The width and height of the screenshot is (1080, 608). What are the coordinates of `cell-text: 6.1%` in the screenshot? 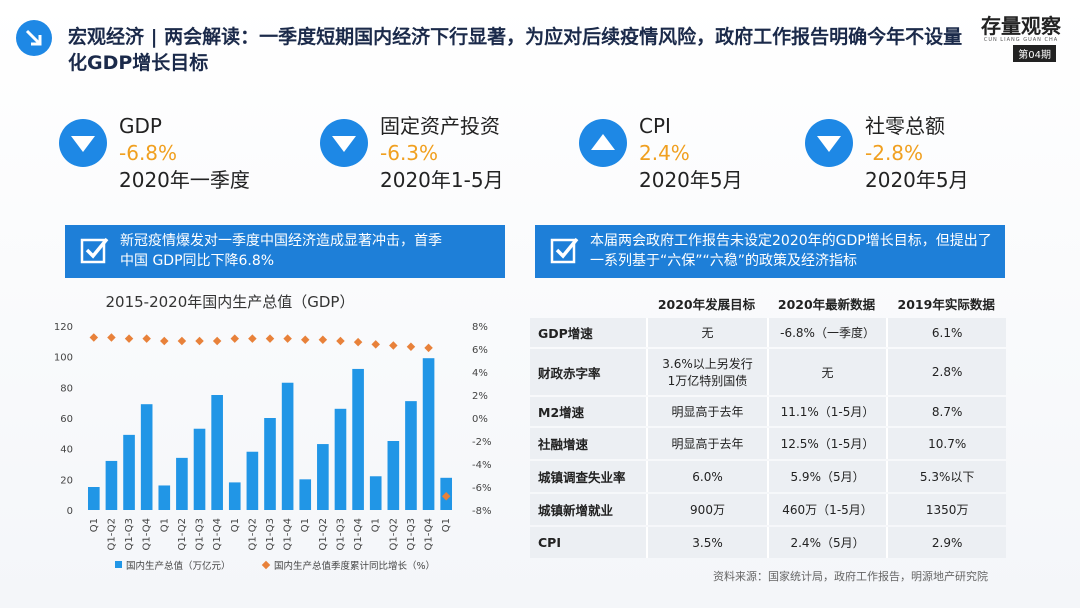 It's located at (947, 332).